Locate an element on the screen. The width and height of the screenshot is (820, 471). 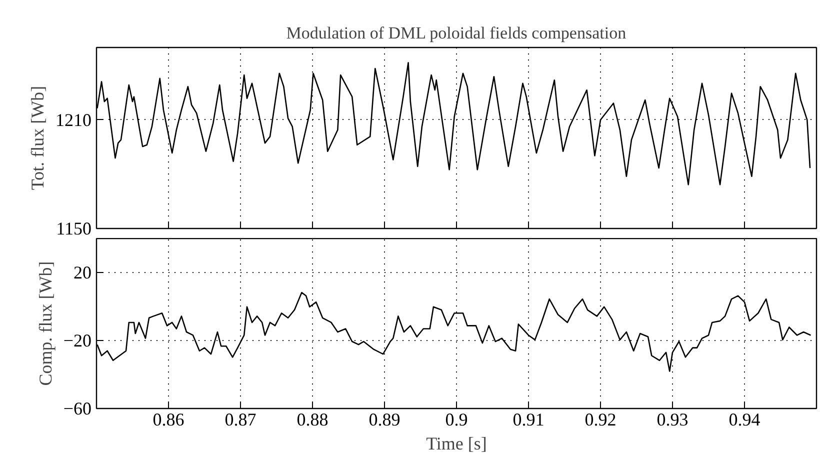
y-tick-label: 20 is located at coordinates (83, 272).